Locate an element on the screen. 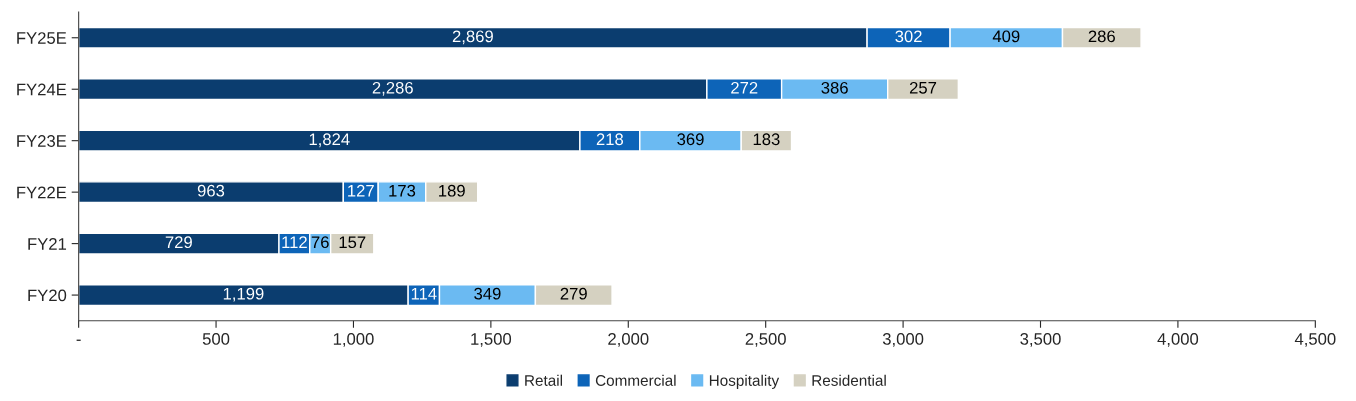 This screenshot has height=401, width=1356. x-tick-label: - is located at coordinates (78, 340).